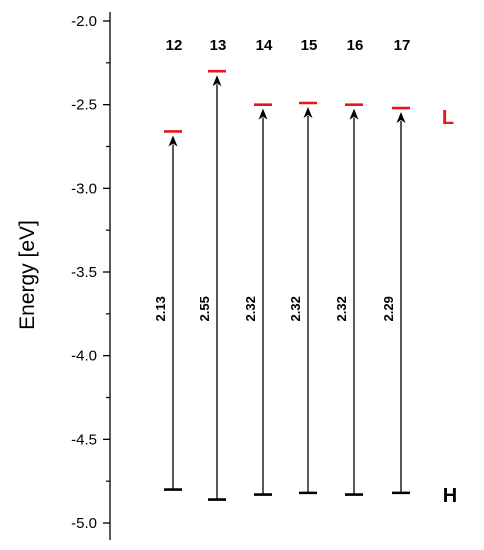 The width and height of the screenshot is (484, 550). Describe the element at coordinates (309, 45) in the screenshot. I see `category-label: 15` at that location.